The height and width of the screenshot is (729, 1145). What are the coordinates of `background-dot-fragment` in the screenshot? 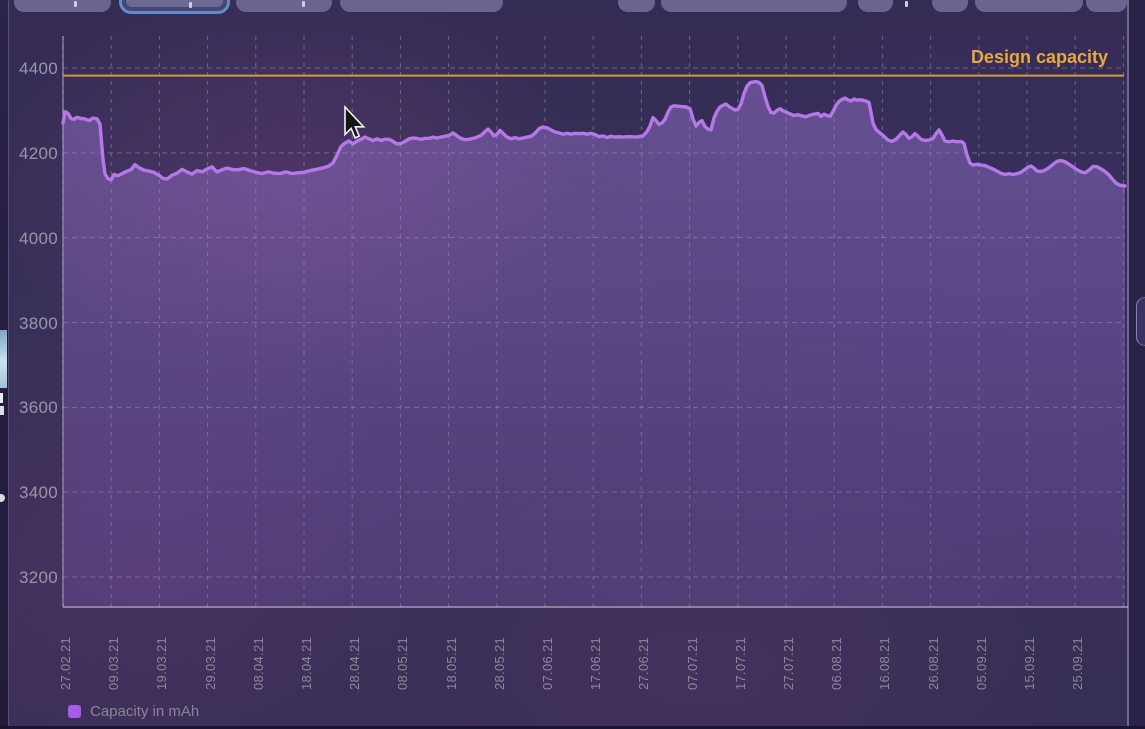 It's located at (2, 498).